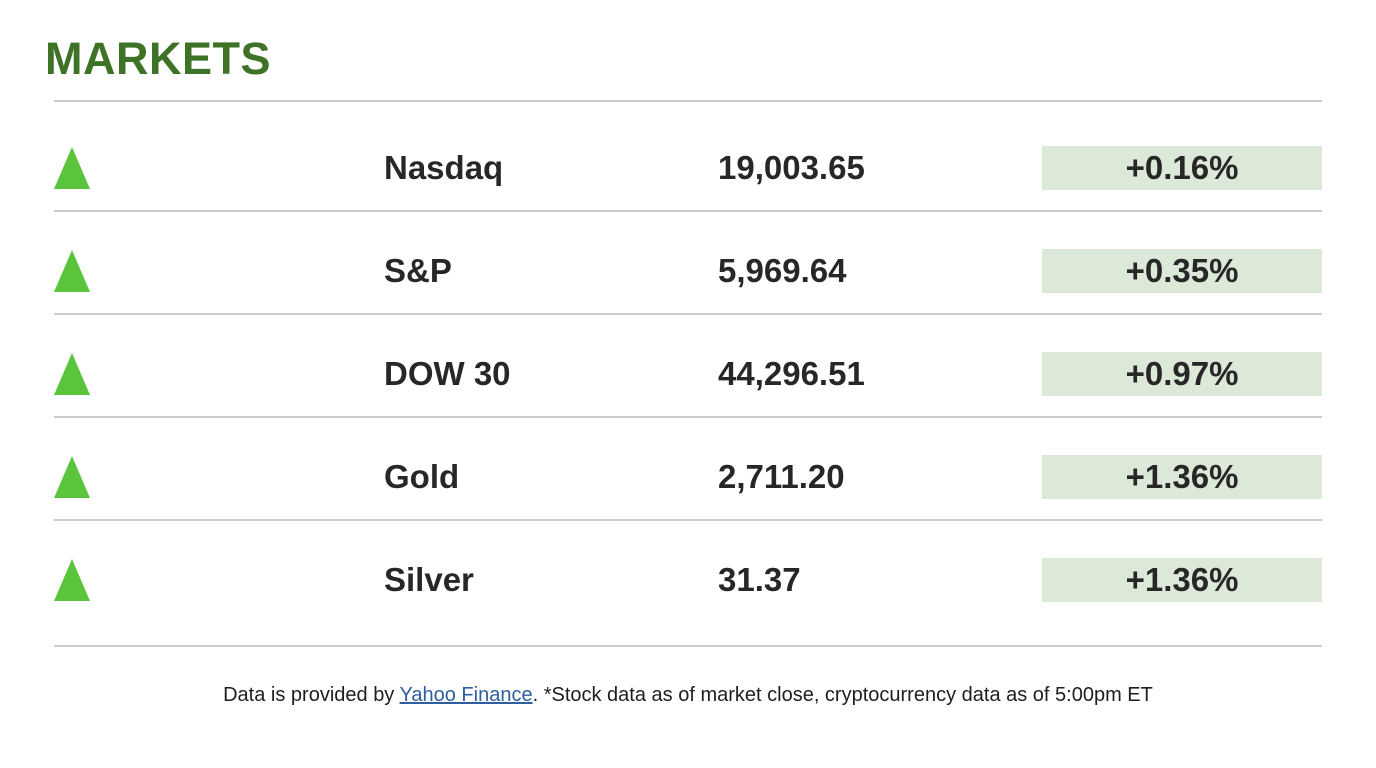 Image resolution: width=1376 pixels, height=768 pixels. I want to click on market-value: 19,003.65, so click(791, 167).